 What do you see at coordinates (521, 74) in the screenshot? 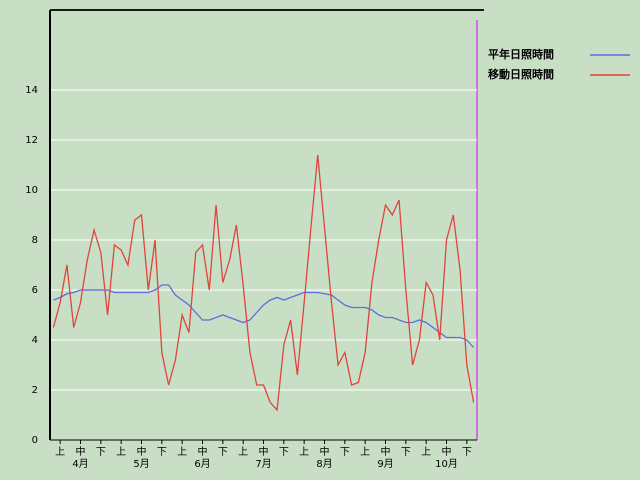
I see `legend-label: 移動日照時間` at bounding box center [521, 74].